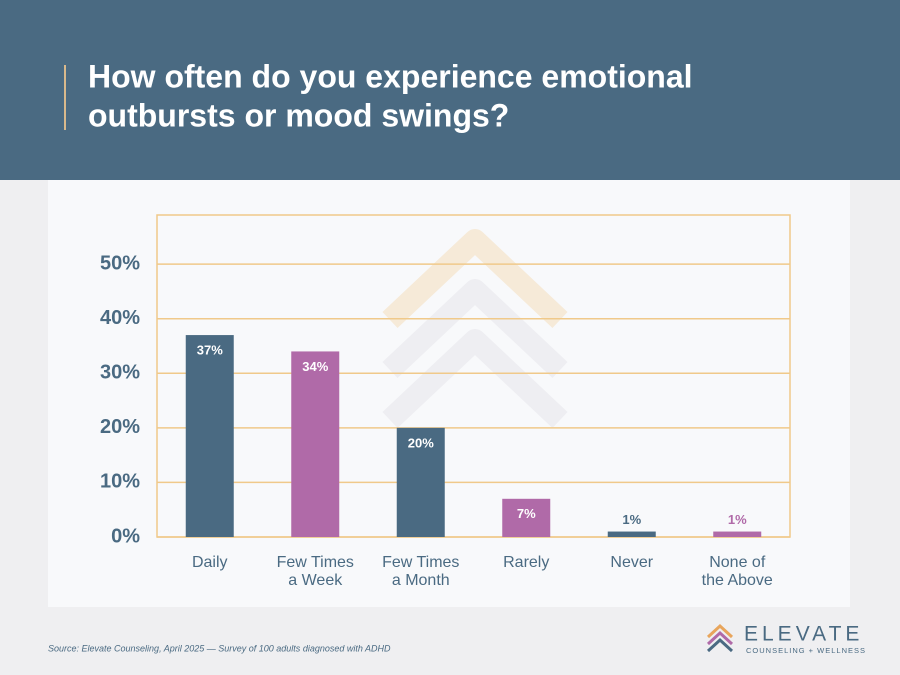 This screenshot has width=900, height=675. What do you see at coordinates (631, 562) in the screenshot?
I see `x-tick-label: Never` at bounding box center [631, 562].